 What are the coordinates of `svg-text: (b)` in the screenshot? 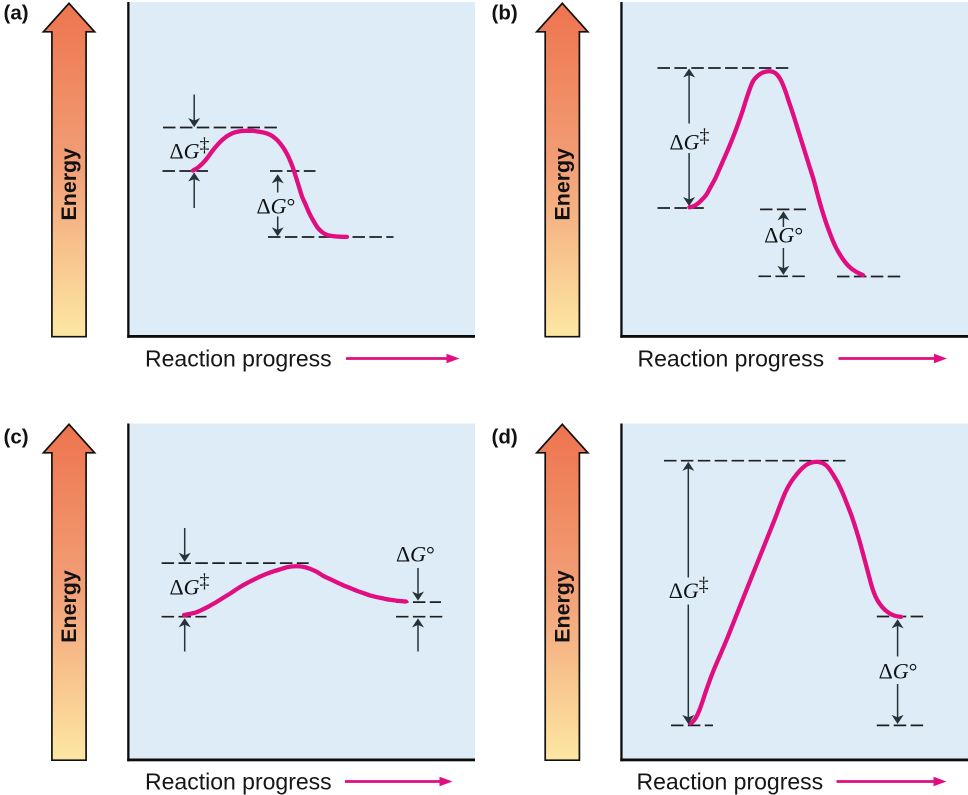 It's located at (505, 13).